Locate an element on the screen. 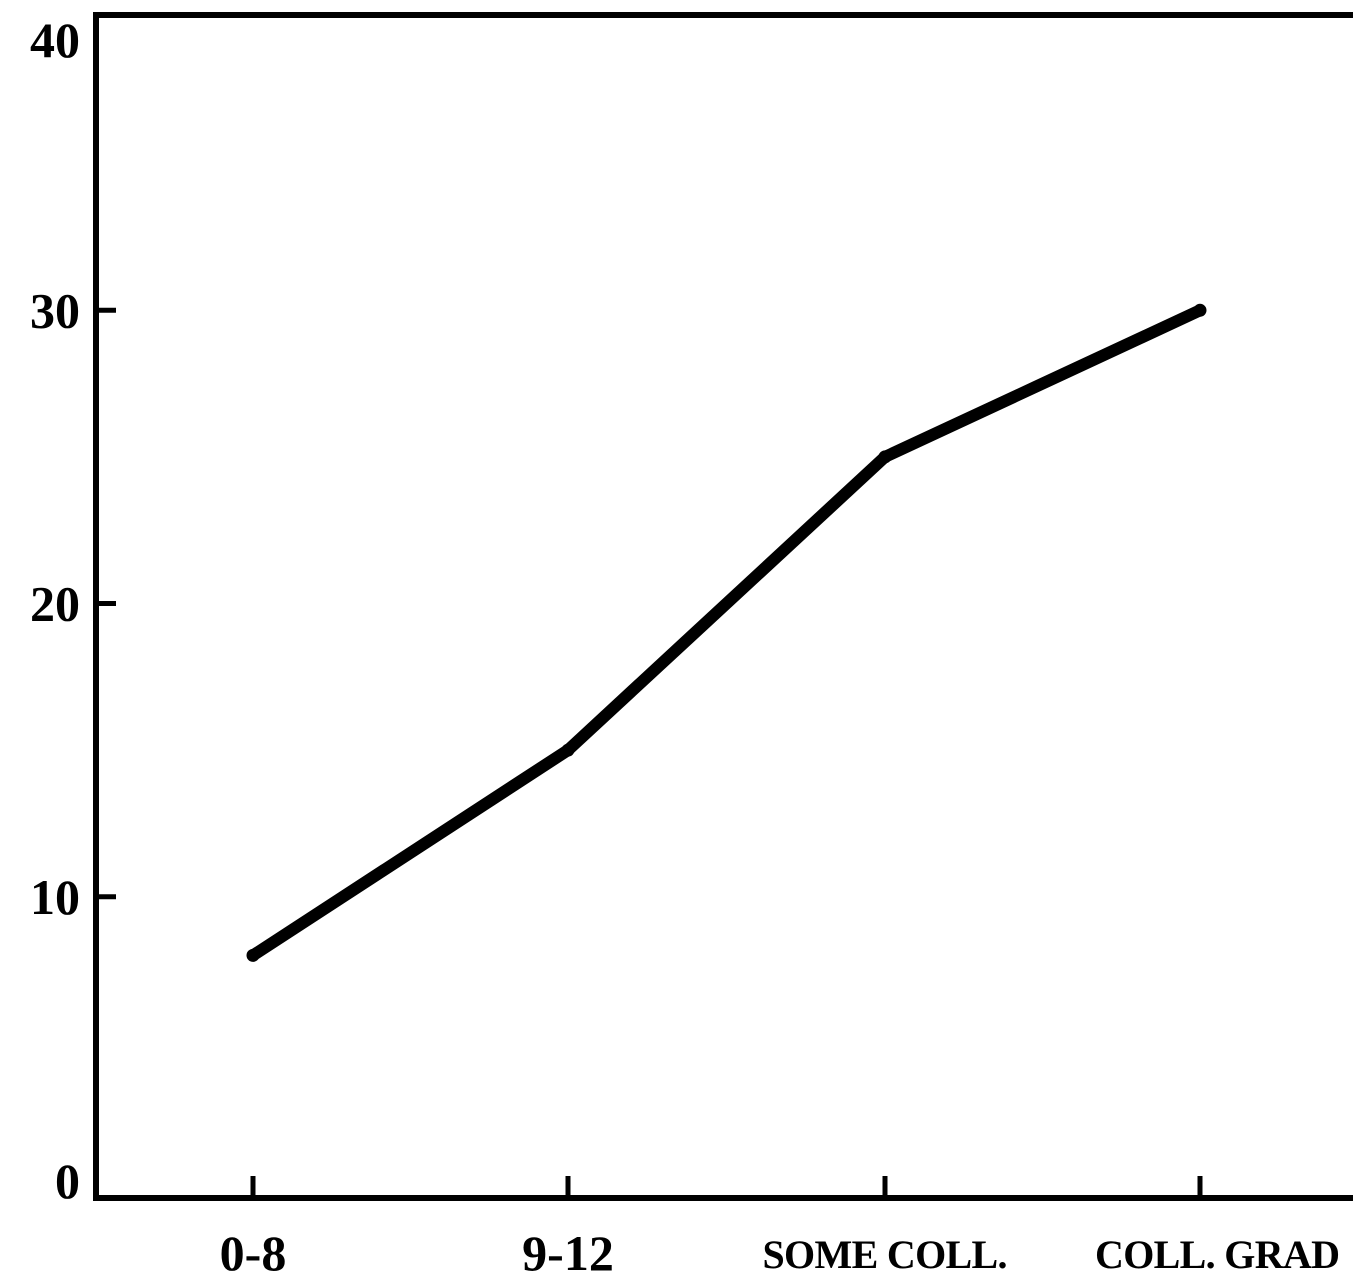  y-tick-label: 10 is located at coordinates (55, 897).